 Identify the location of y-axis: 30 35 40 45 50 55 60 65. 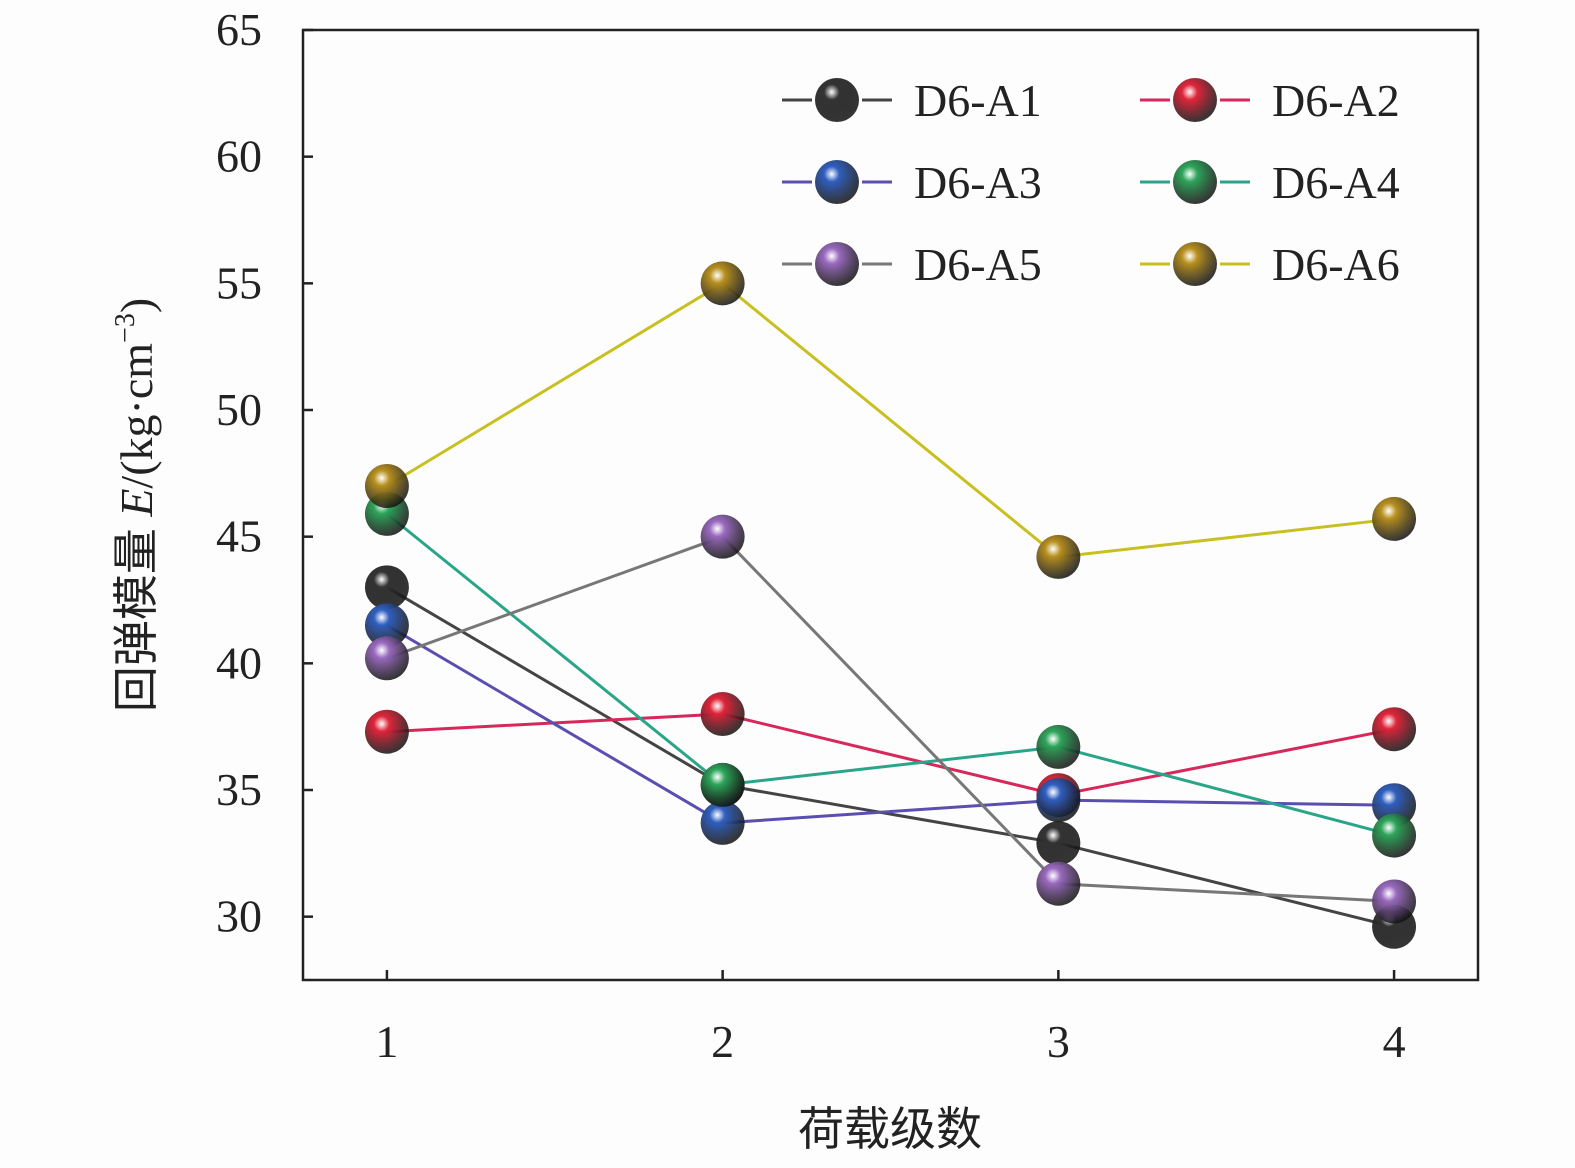
(264, 473).